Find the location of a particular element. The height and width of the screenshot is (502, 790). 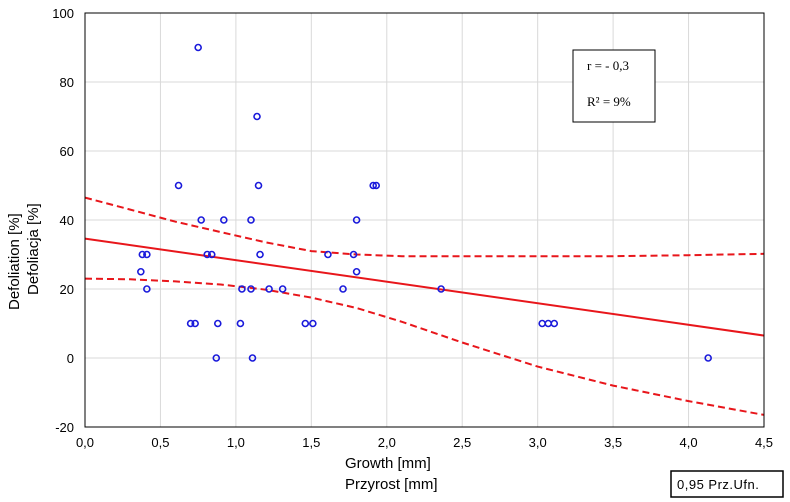

y-tick-label-3: 40 is located at coordinates (67, 220).